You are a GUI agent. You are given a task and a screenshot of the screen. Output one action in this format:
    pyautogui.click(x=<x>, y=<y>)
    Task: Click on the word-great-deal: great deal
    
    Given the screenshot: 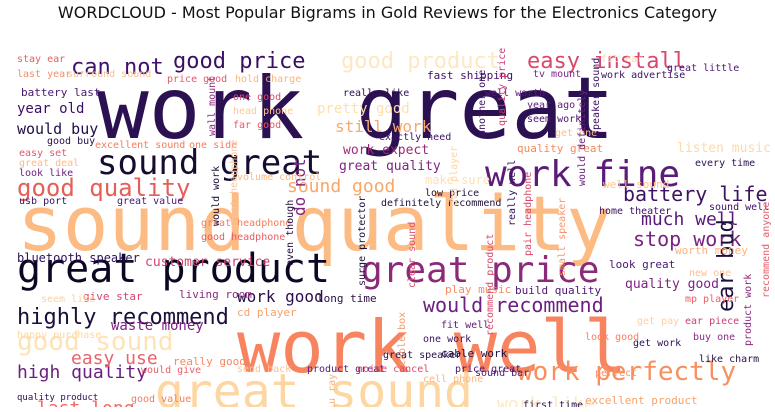 What is the action you would take?
    pyautogui.click(x=49, y=163)
    